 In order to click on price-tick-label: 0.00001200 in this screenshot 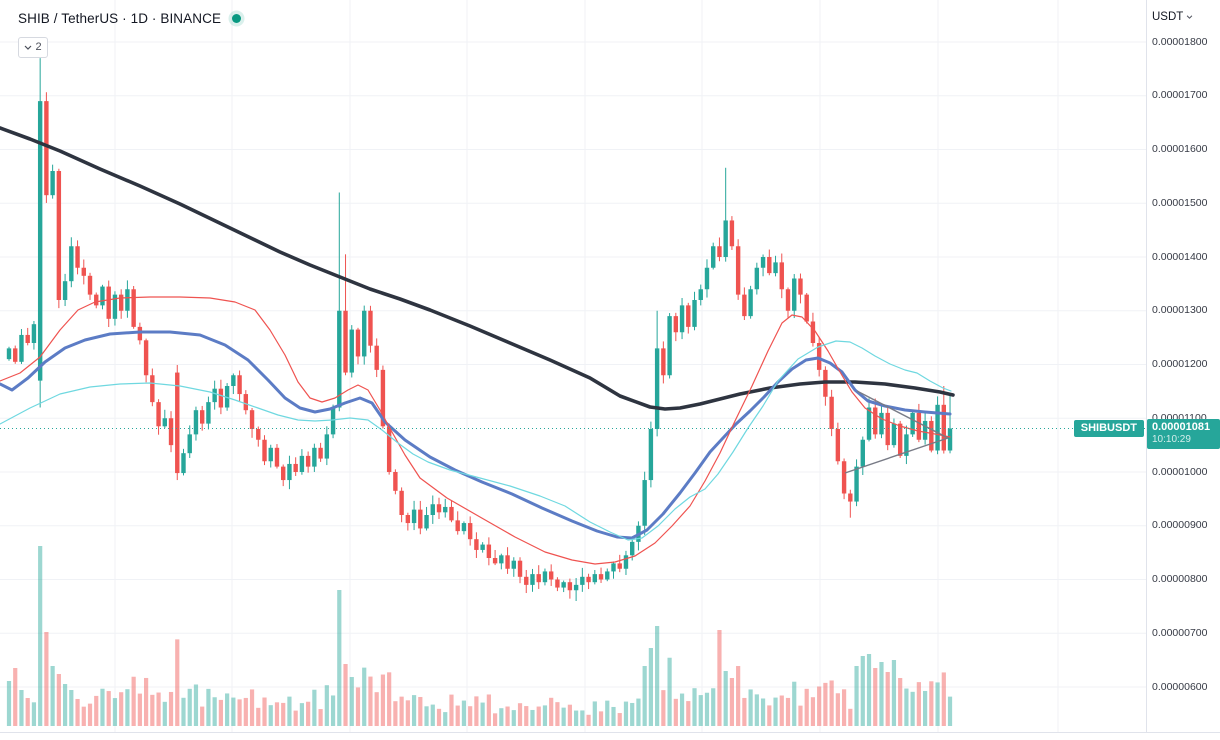, I will do `click(1180, 364)`.